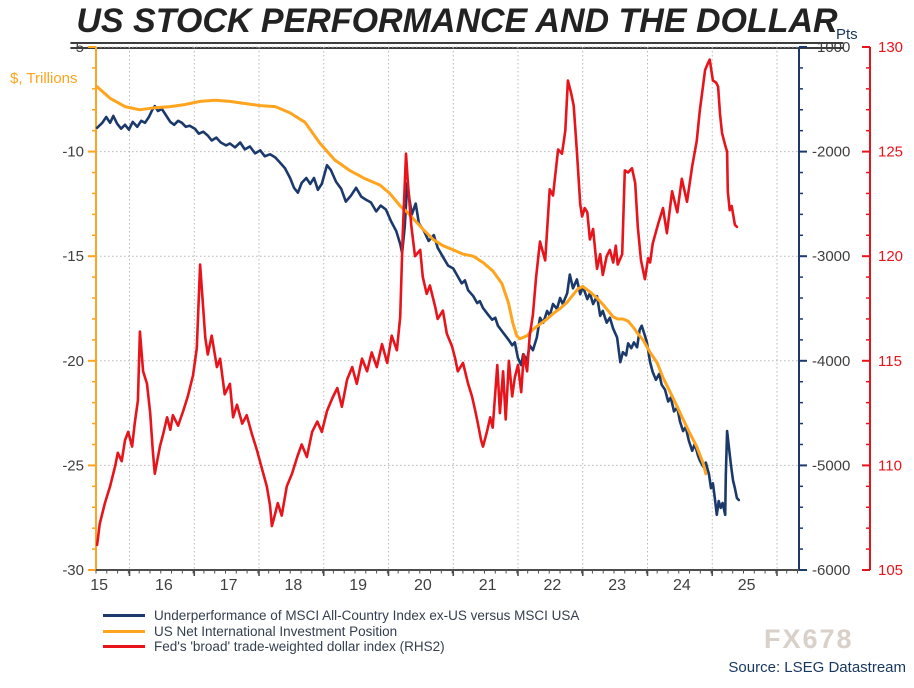  I want to click on svg-text: 21, so click(488, 585).